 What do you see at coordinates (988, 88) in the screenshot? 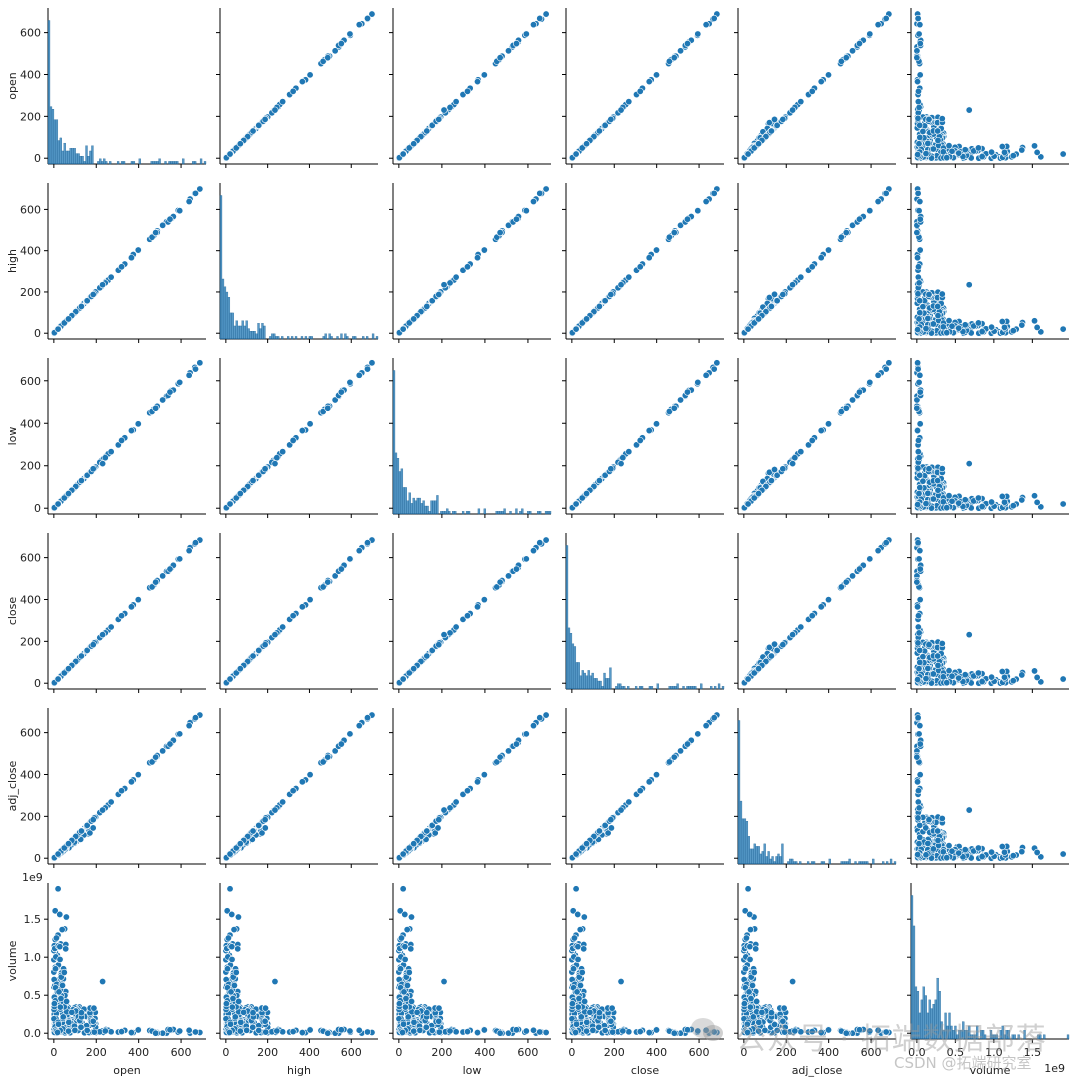
I see `panel-open-vs-volume` at bounding box center [988, 88].